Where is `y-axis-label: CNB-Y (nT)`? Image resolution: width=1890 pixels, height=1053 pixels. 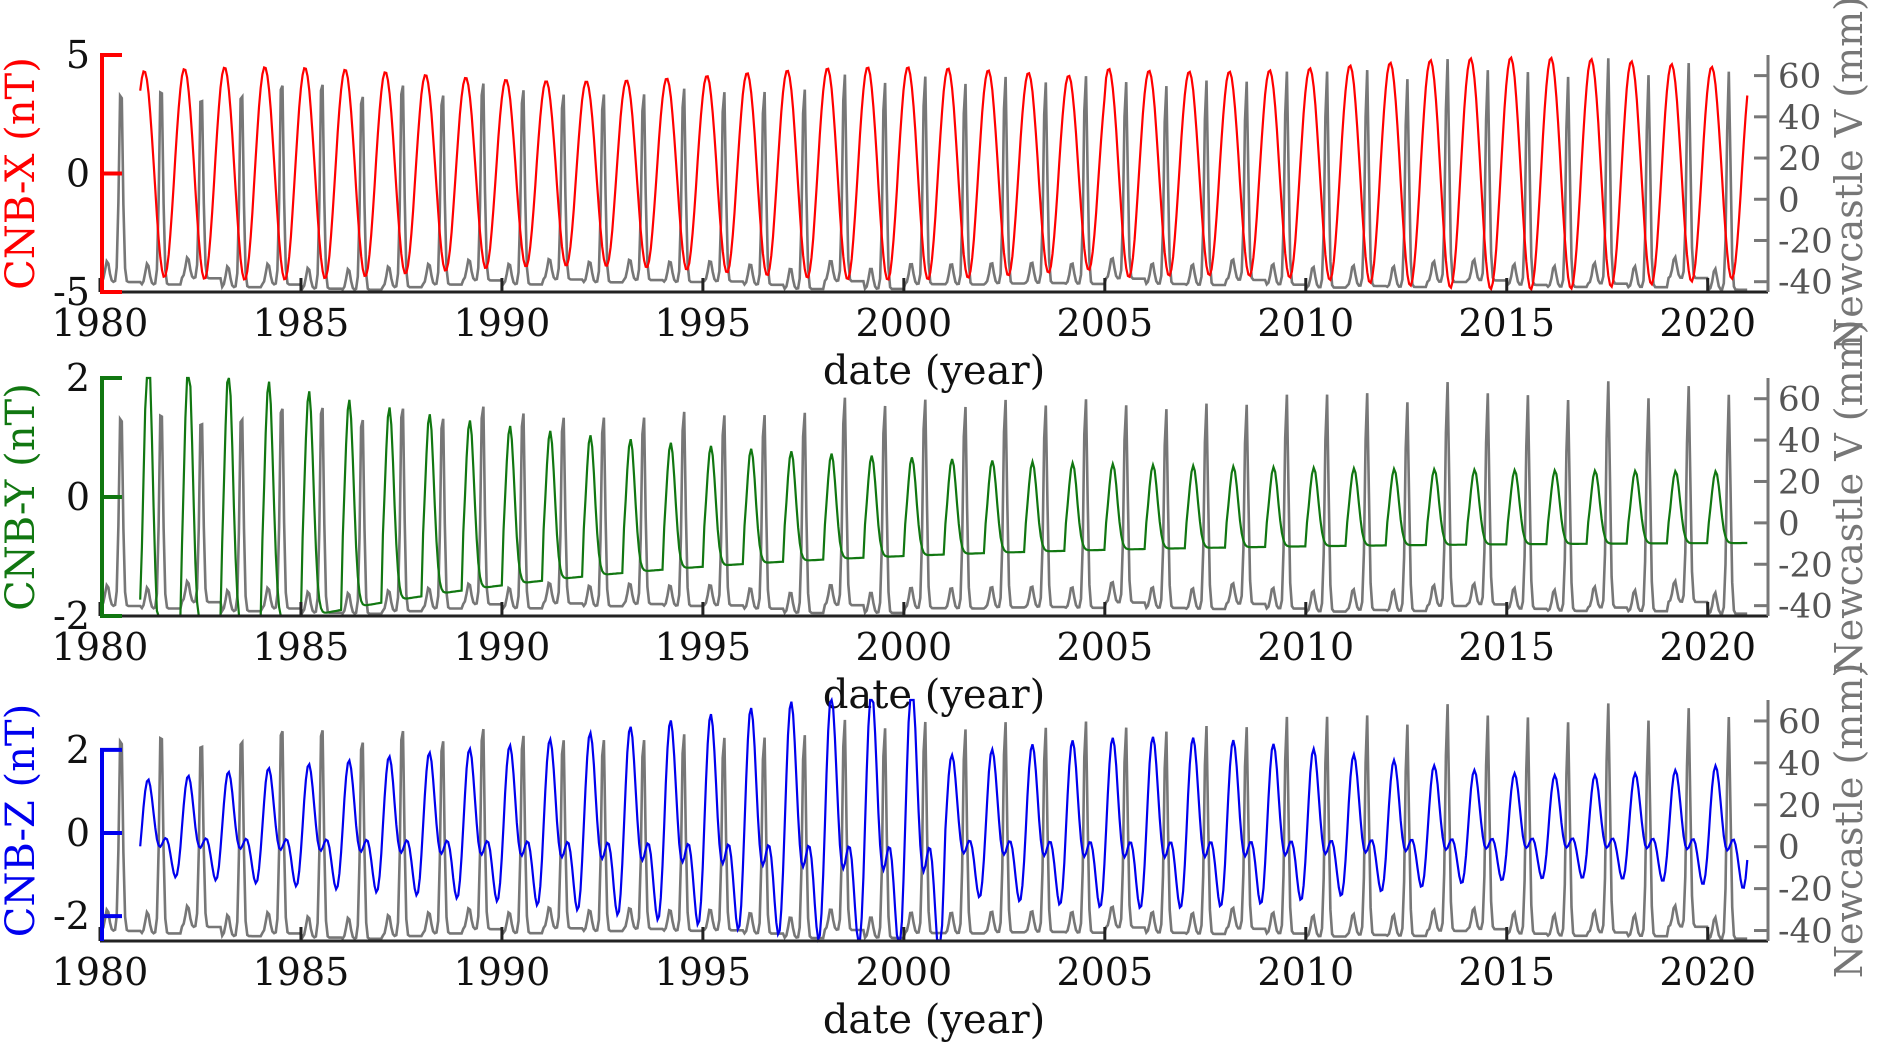 y-axis-label: CNB-Y (nT) is located at coordinates (22, 497).